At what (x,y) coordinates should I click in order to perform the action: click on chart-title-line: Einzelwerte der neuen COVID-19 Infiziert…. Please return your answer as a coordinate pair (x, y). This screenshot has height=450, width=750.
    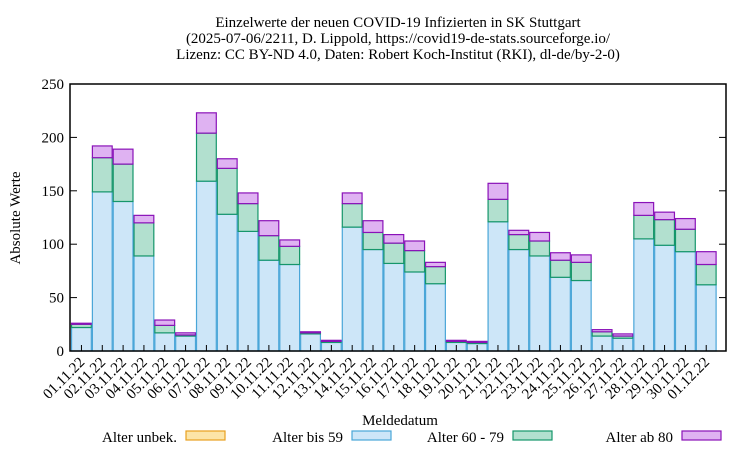
    Looking at the image, I should click on (398, 23).